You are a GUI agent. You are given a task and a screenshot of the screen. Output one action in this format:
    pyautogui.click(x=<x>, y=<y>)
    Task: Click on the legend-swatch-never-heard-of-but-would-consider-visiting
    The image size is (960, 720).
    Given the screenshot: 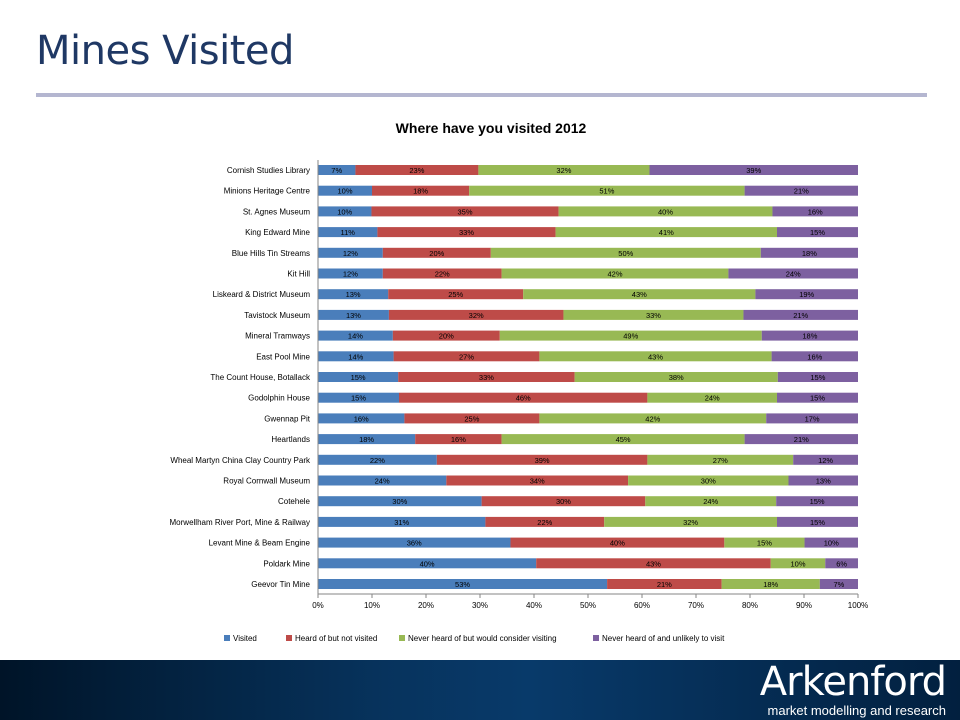 What is the action you would take?
    pyautogui.click(x=402, y=638)
    